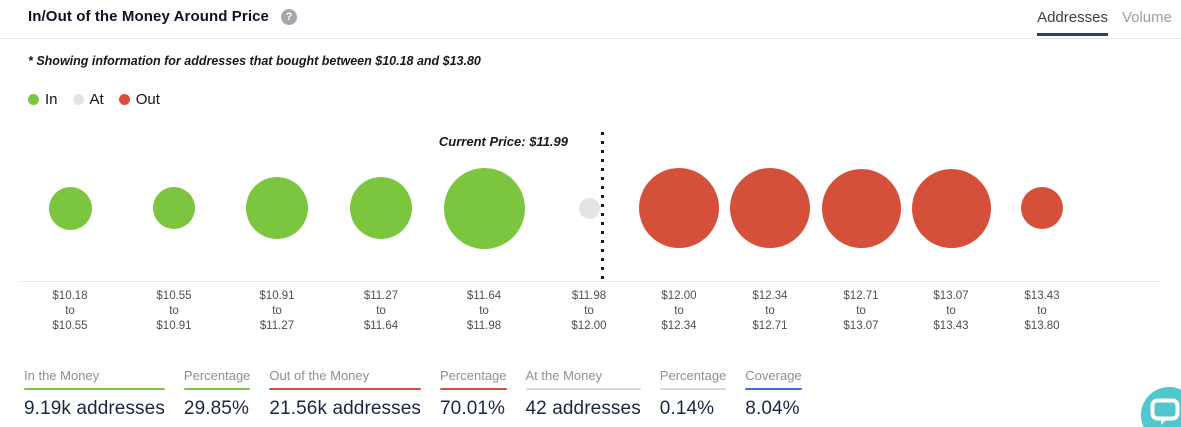  What do you see at coordinates (687, 408) in the screenshot?
I see `stat-value: 0.14%` at bounding box center [687, 408].